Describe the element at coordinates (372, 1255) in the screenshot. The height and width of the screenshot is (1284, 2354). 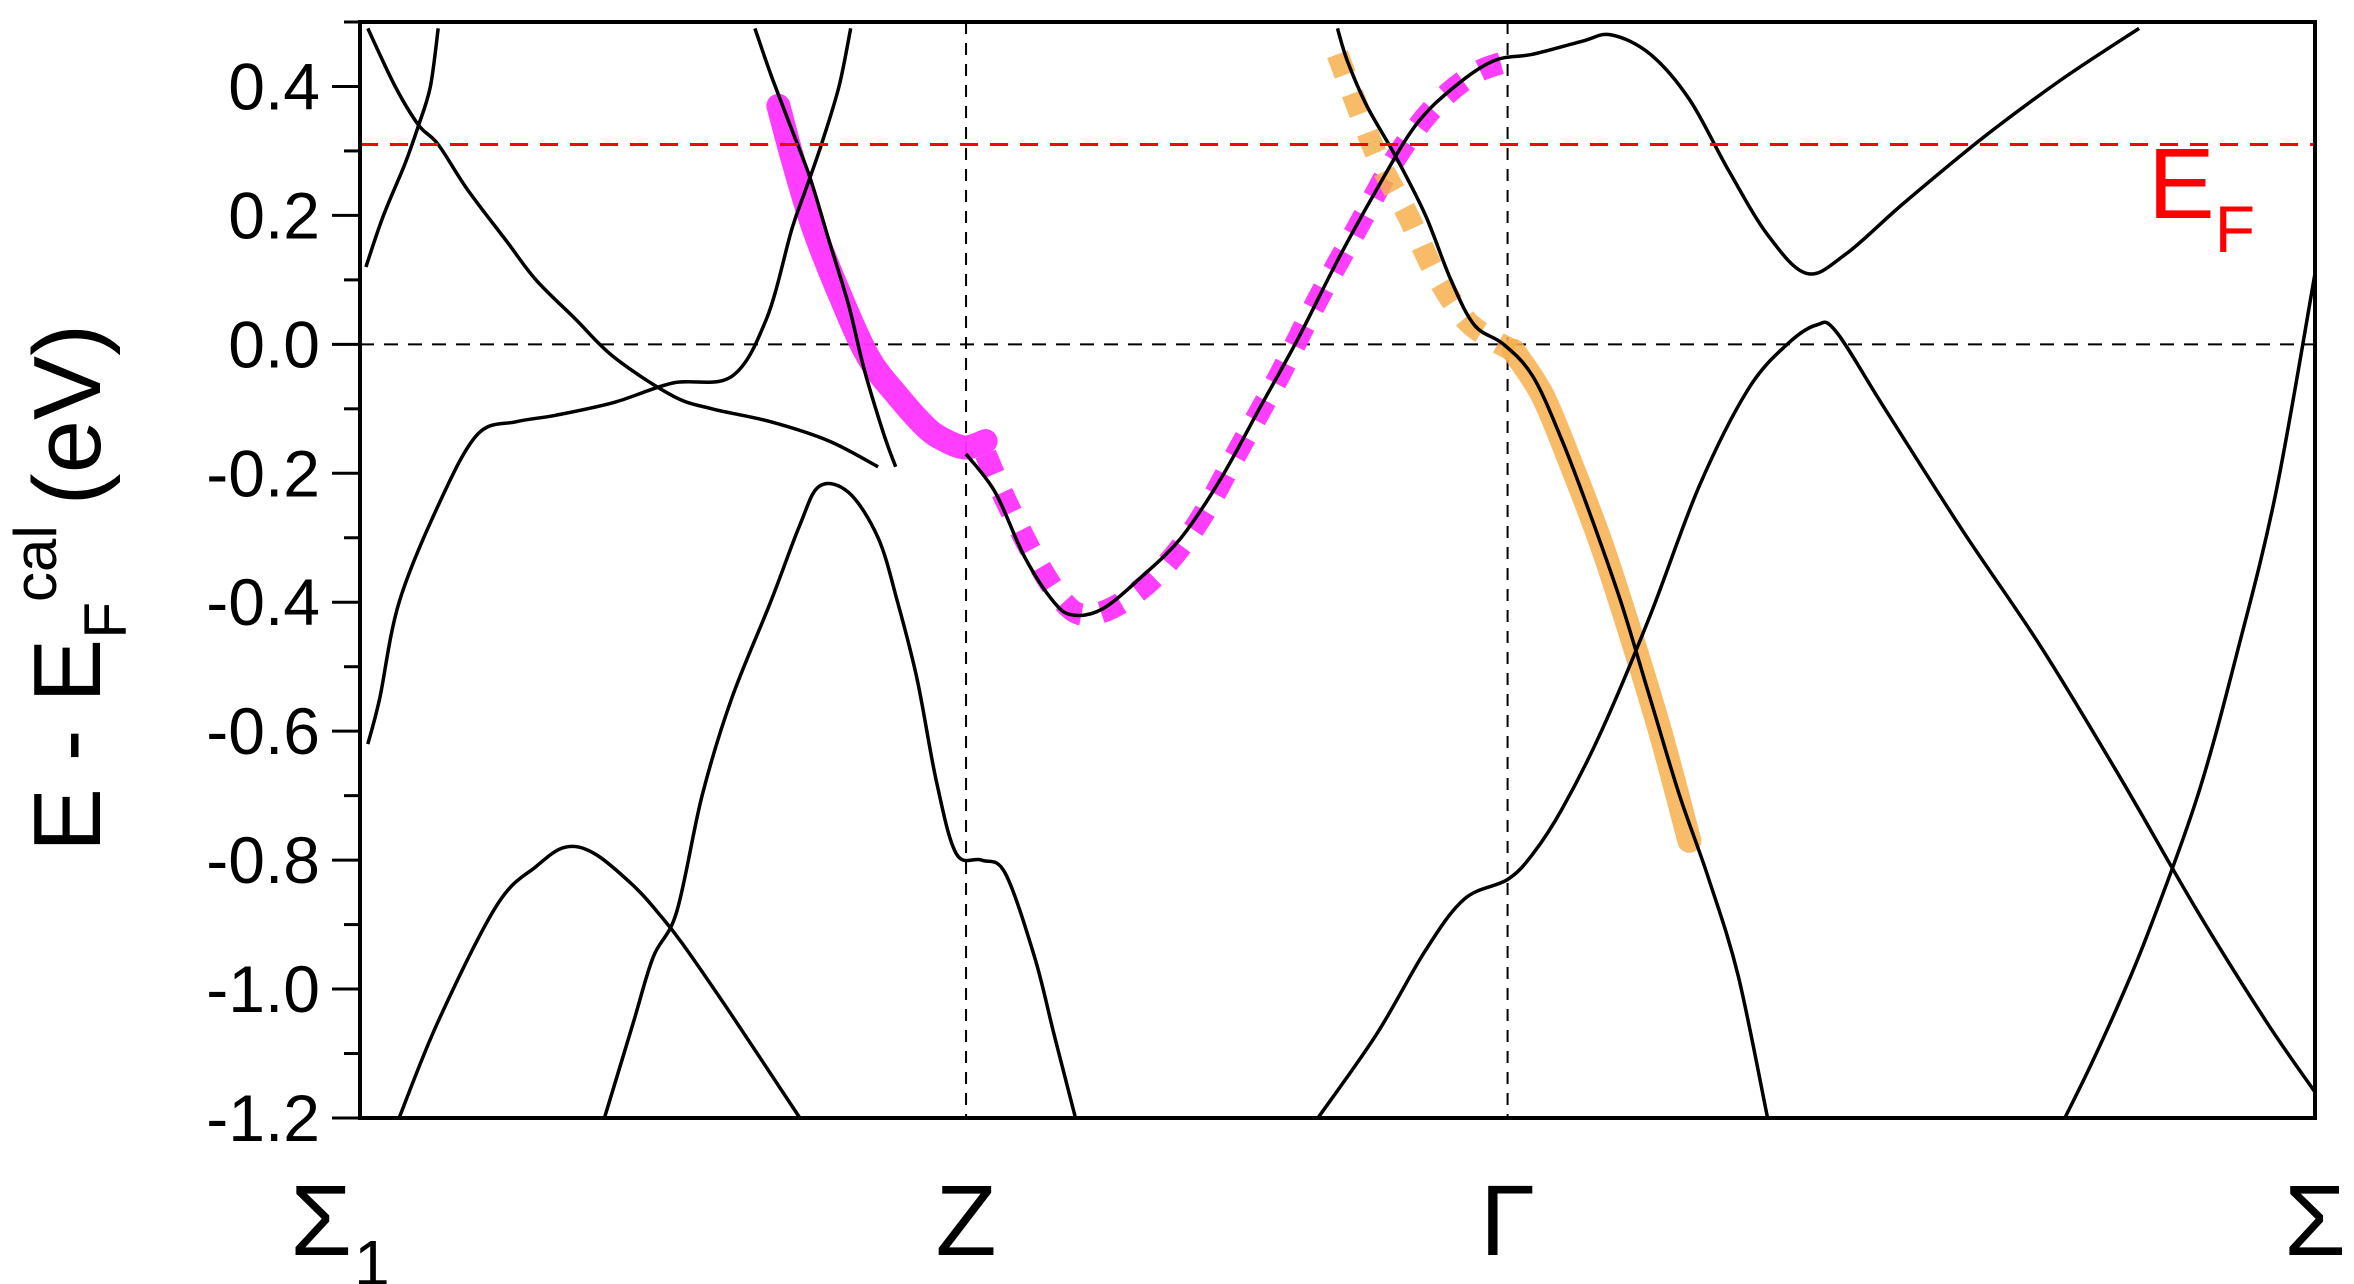
I see `kpoint-subscript: 1` at that location.